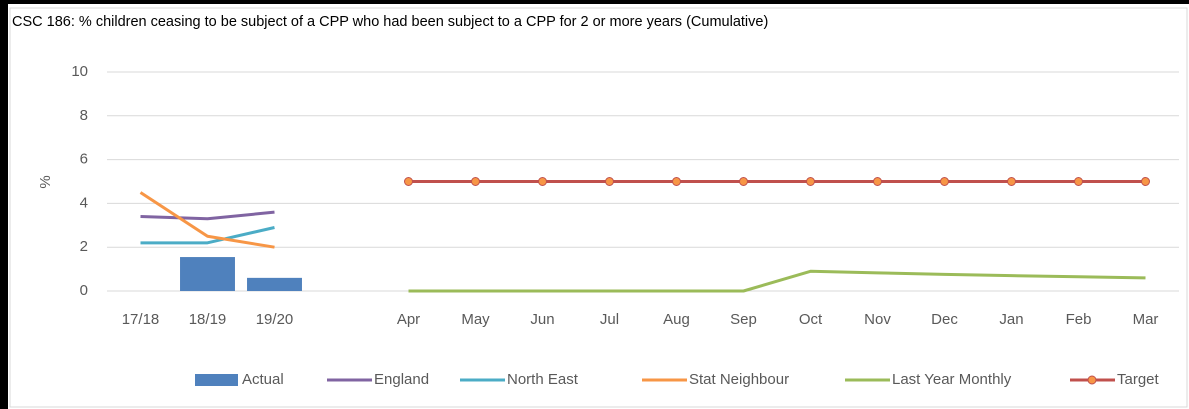 This screenshot has width=1189, height=409. Describe the element at coordinates (216, 380) in the screenshot. I see `legend-swatch` at that location.